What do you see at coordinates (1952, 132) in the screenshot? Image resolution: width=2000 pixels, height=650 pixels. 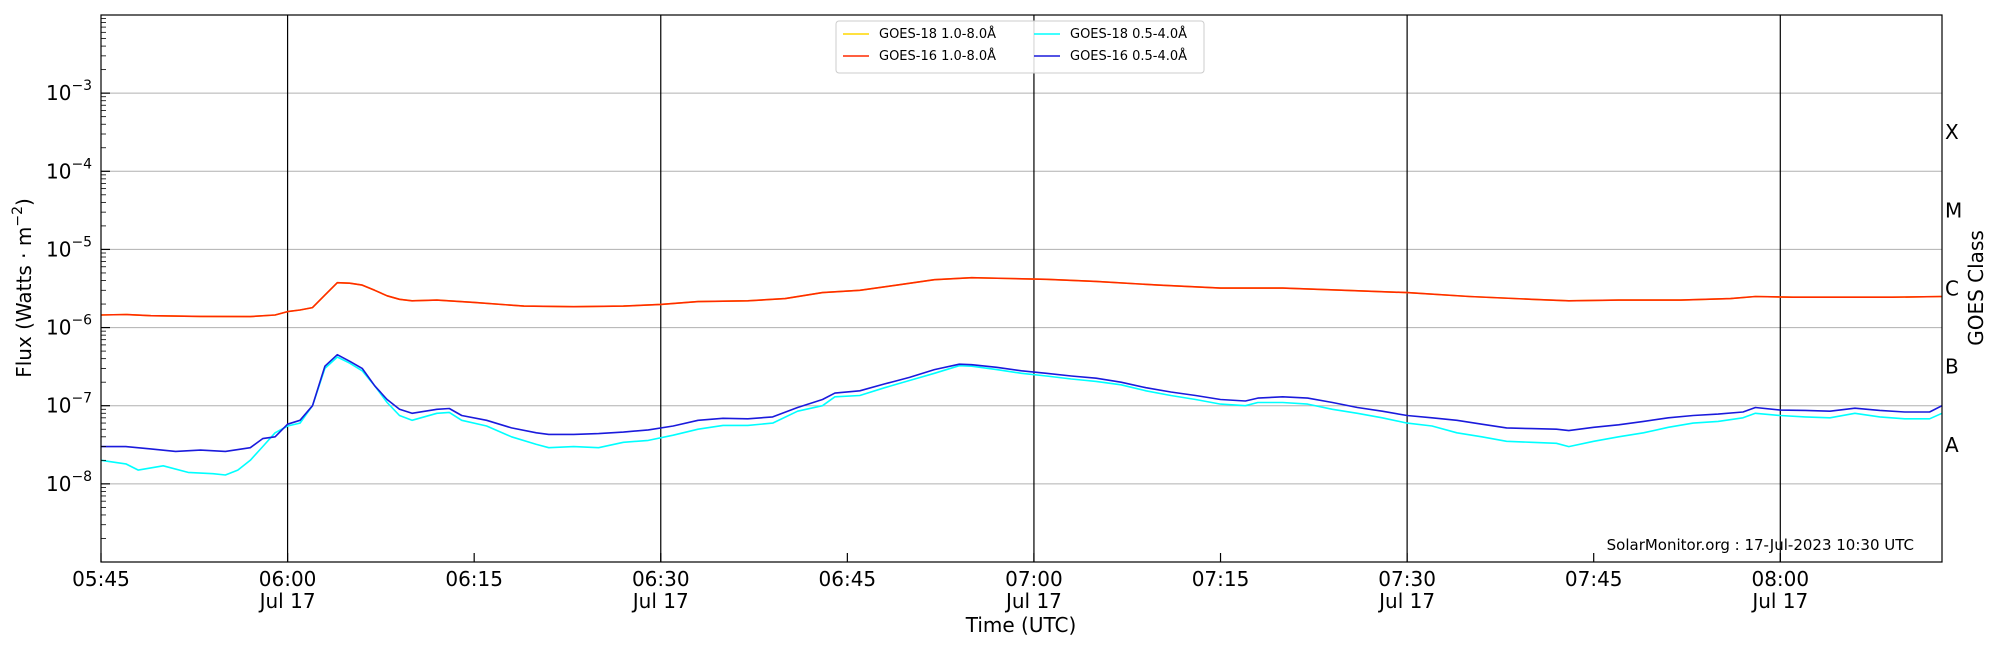 I see `goes-class-label: X` at bounding box center [1952, 132].